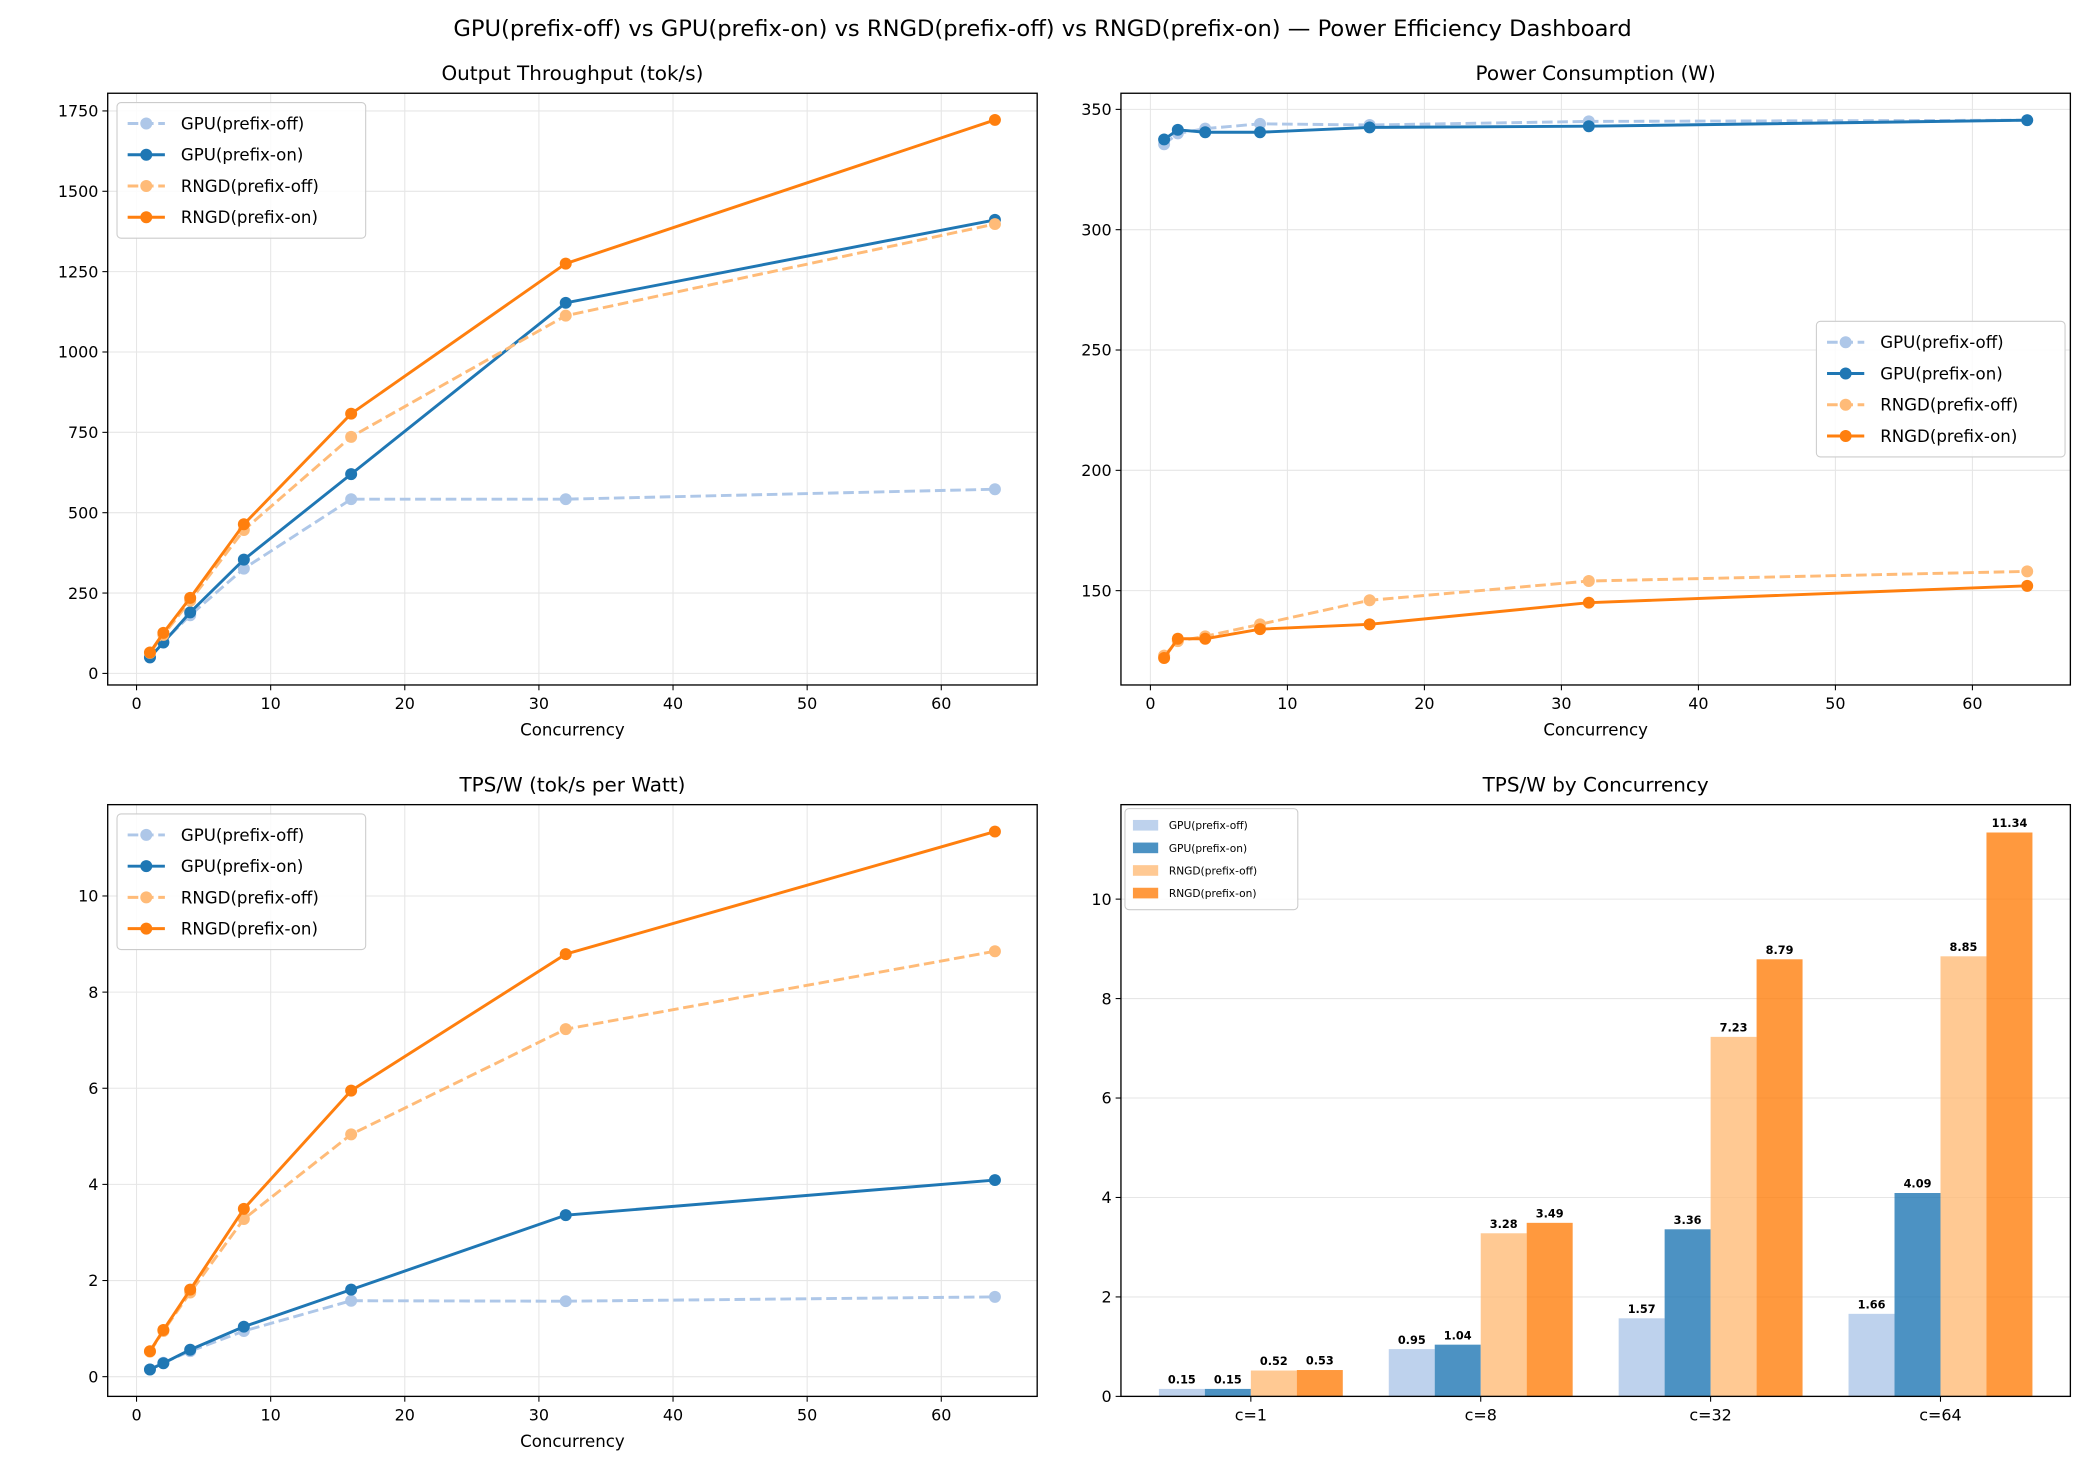  What do you see at coordinates (93, 1280) in the screenshot?
I see `y-tick-label: 2` at bounding box center [93, 1280].